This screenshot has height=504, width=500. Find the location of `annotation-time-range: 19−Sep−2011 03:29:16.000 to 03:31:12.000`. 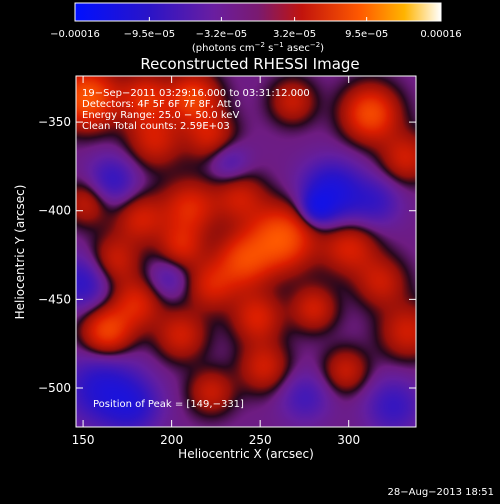

annotation-time-range: 19−Sep−2011 03:29:16.000 to 03:31:12.000 is located at coordinates (196, 93).